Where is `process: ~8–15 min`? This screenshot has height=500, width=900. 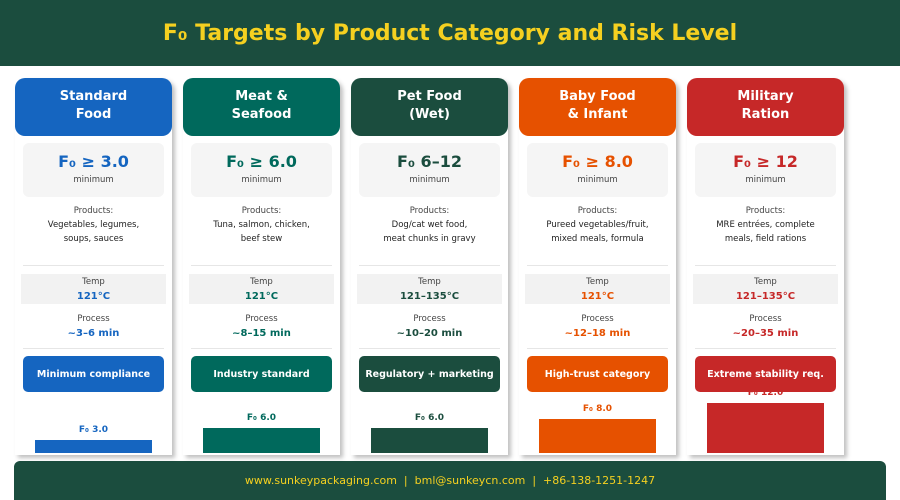 process: ~8–15 min is located at coordinates (261, 333).